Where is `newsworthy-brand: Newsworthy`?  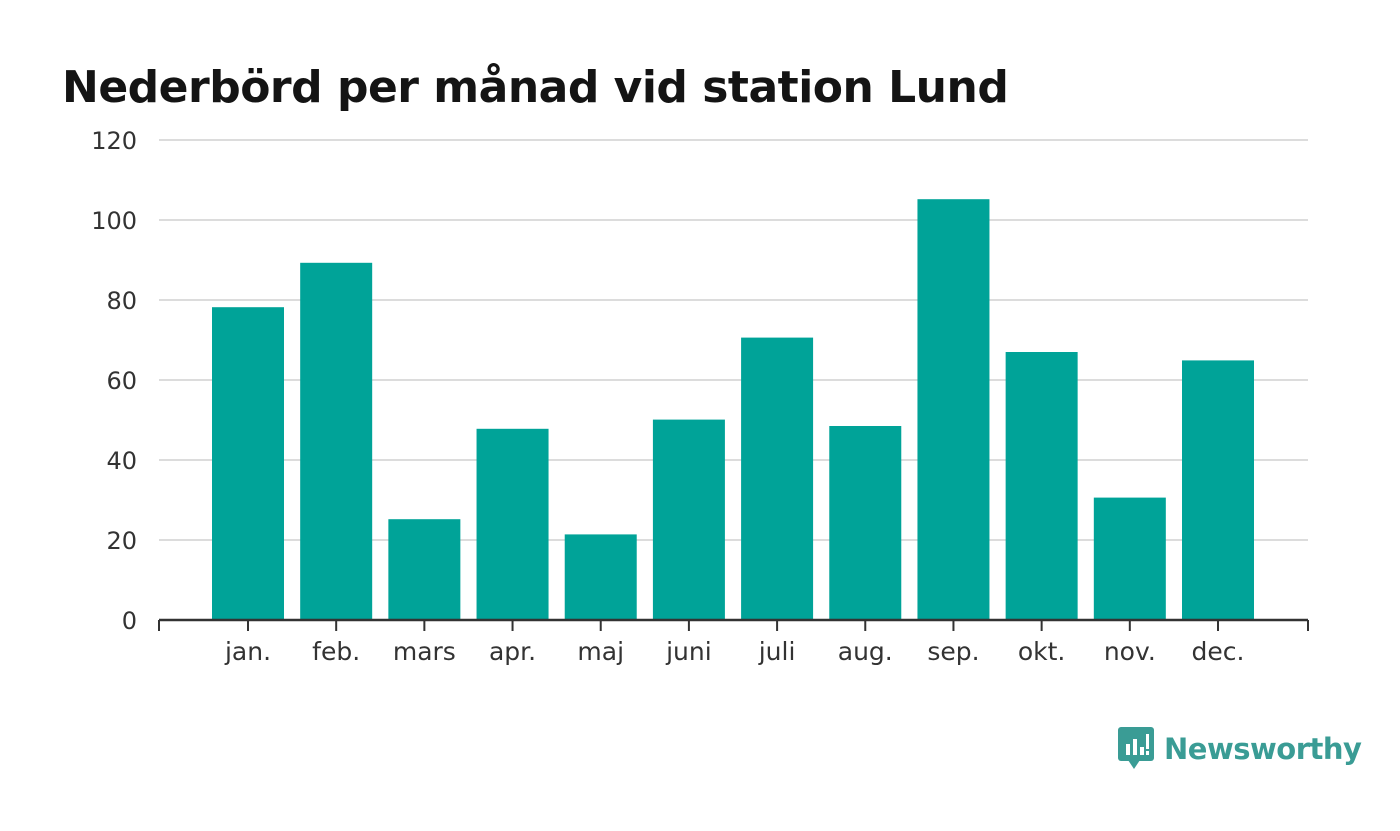 newsworthy-brand: Newsworthy is located at coordinates (1240, 749).